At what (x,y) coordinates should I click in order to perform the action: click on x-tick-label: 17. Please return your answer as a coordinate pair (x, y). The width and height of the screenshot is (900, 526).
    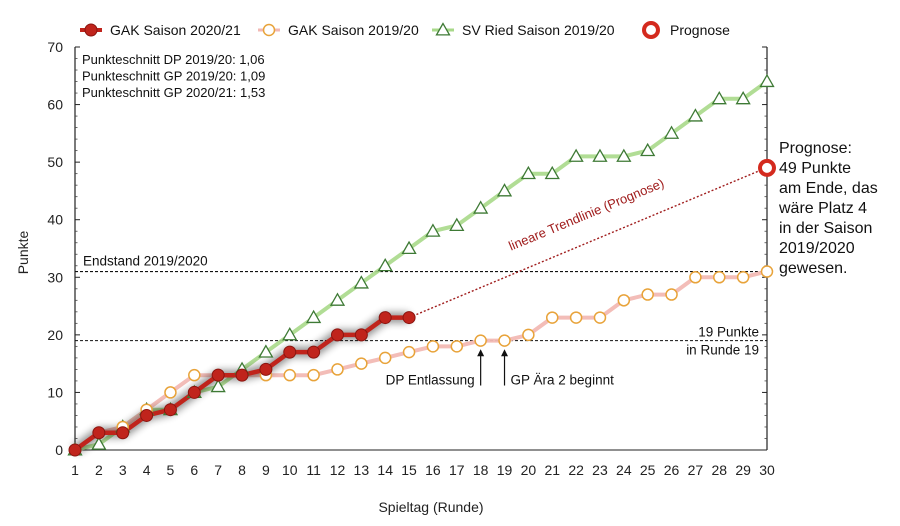
    Looking at the image, I should click on (457, 470).